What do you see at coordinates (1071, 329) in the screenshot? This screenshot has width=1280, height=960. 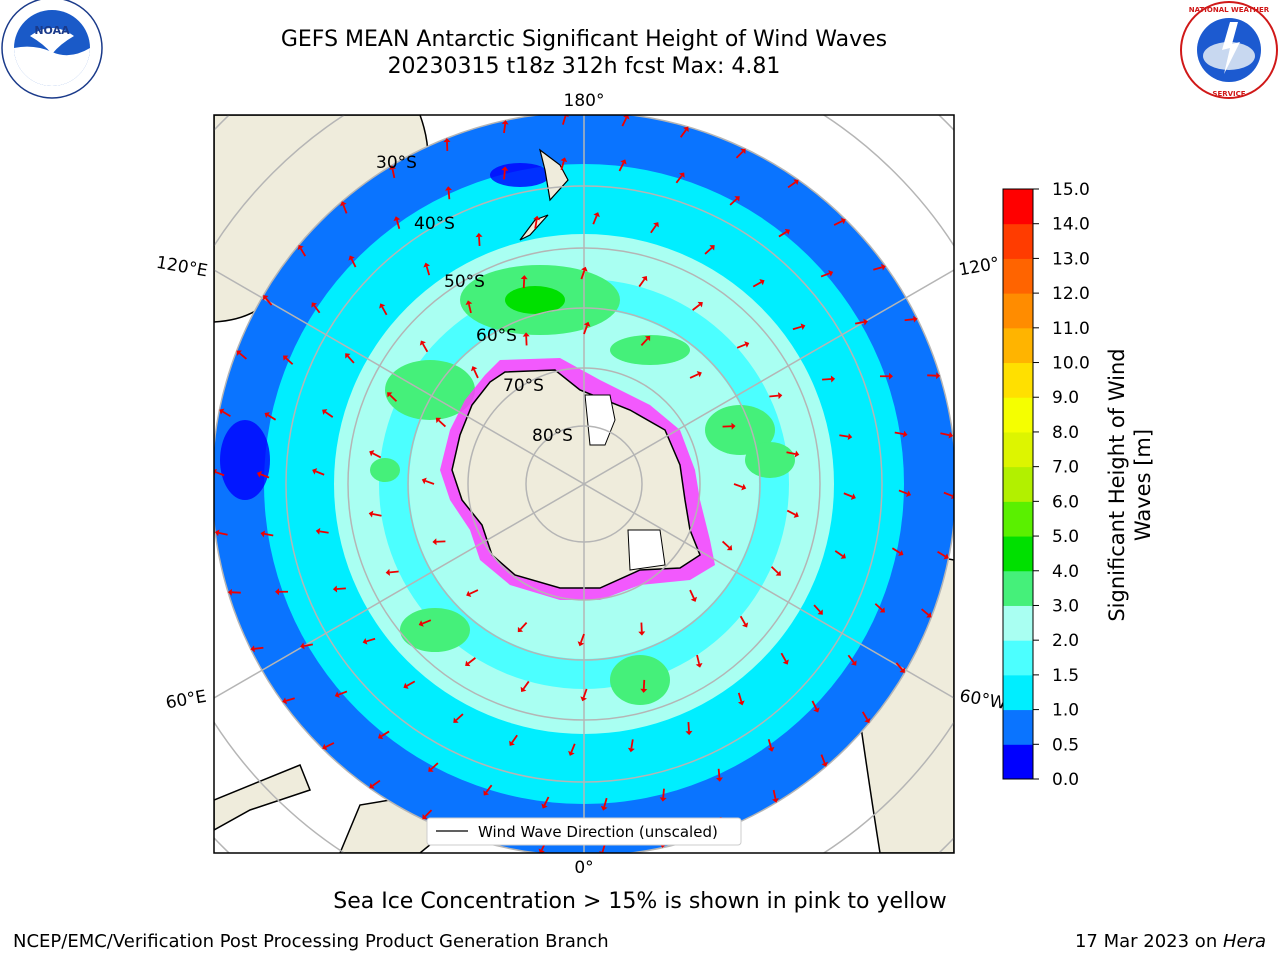 I see `colorbar-tick-label: 11.0` at bounding box center [1071, 329].